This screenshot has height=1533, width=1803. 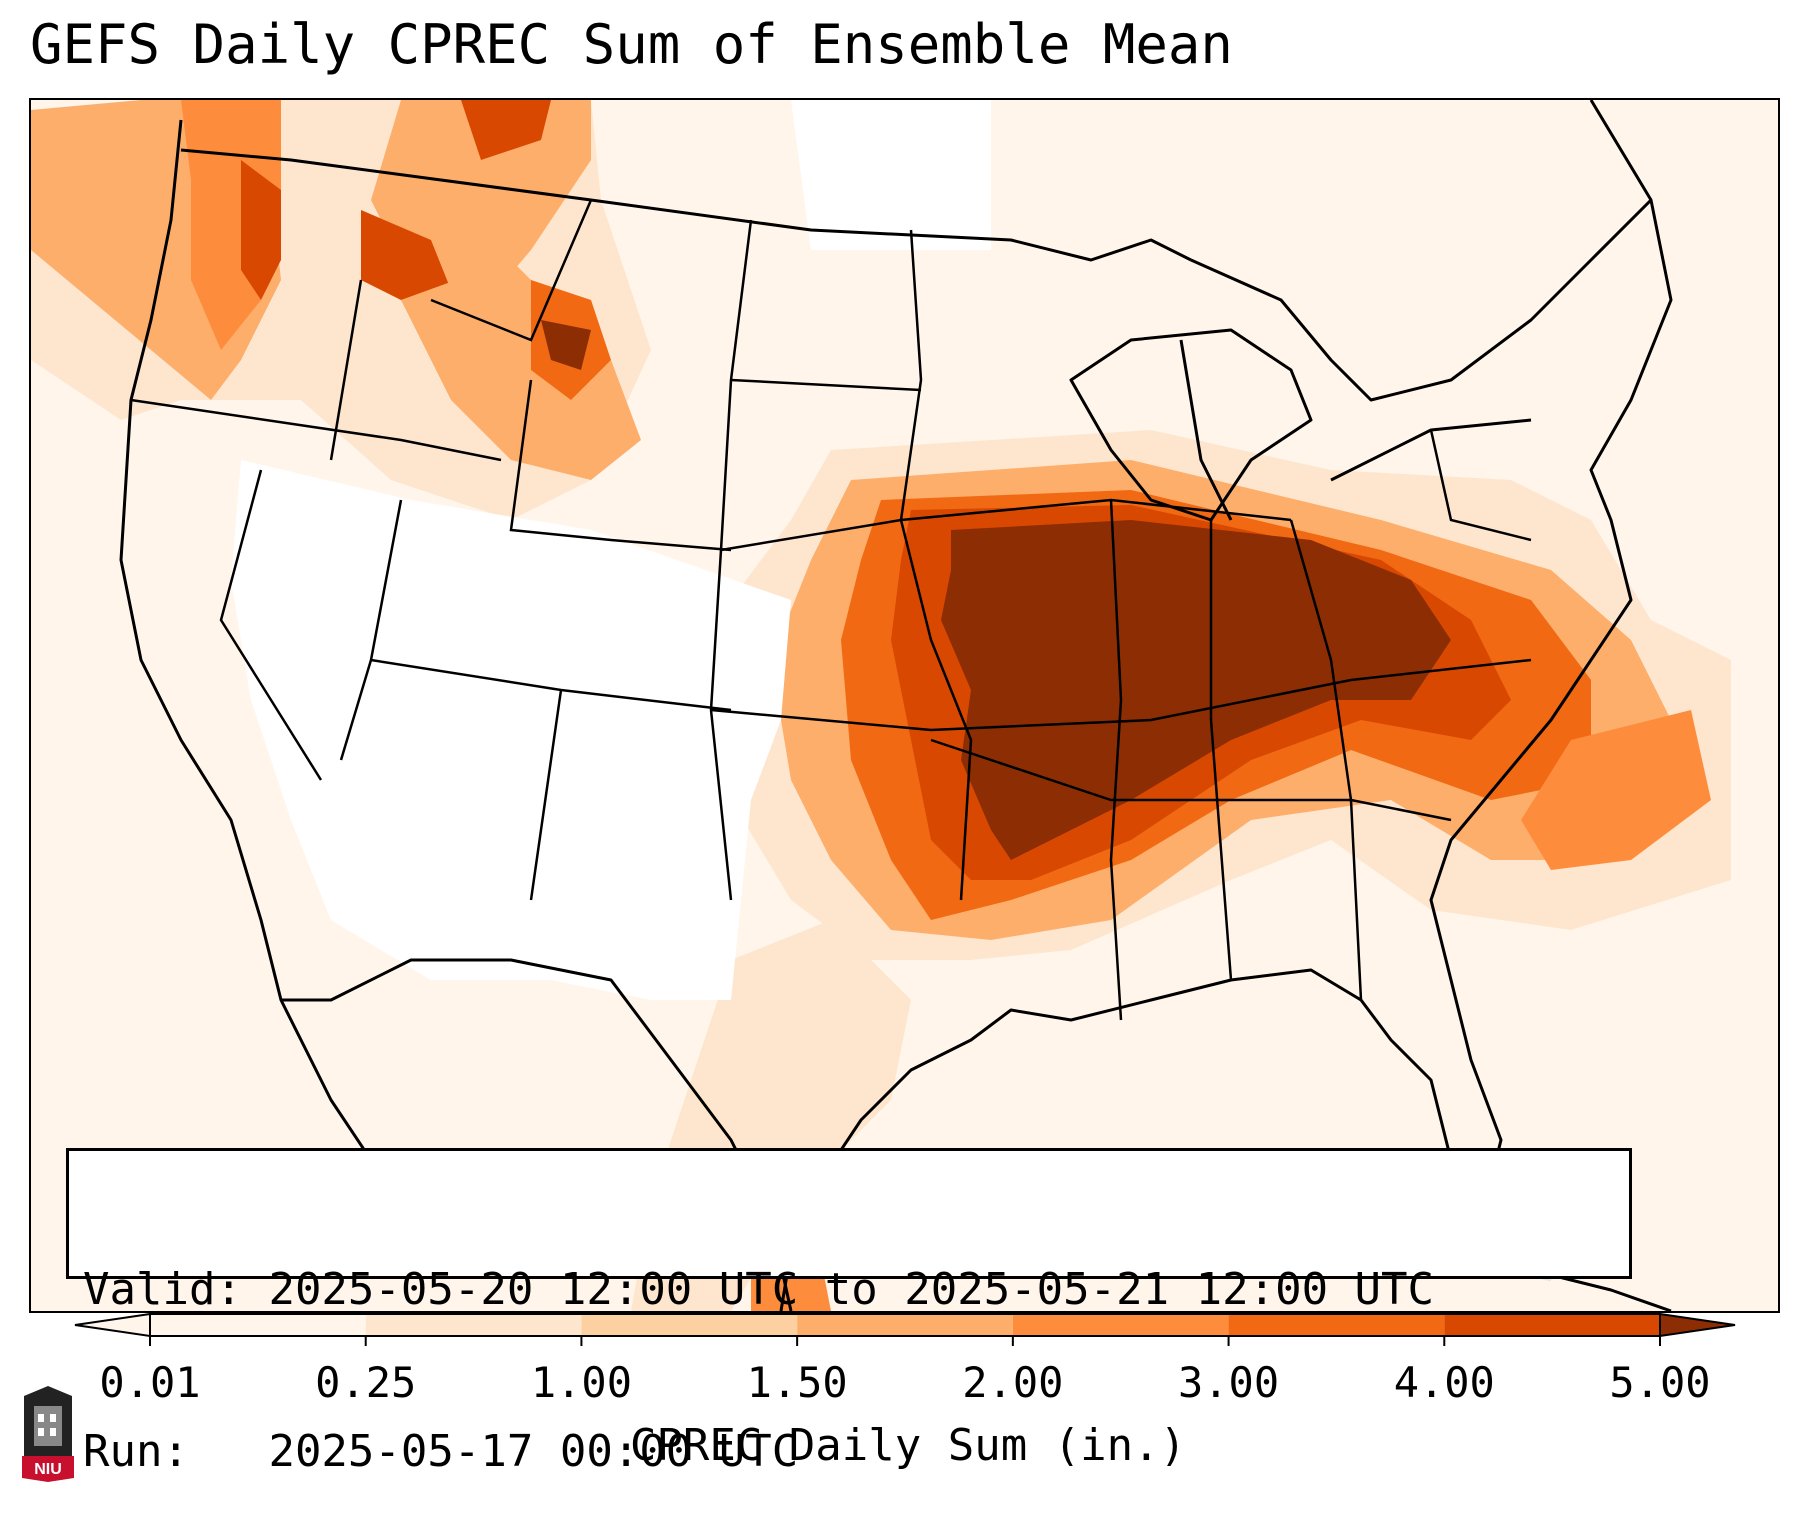 What do you see at coordinates (511, 270) in the screenshot?
I see `border-id-mt` at bounding box center [511, 270].